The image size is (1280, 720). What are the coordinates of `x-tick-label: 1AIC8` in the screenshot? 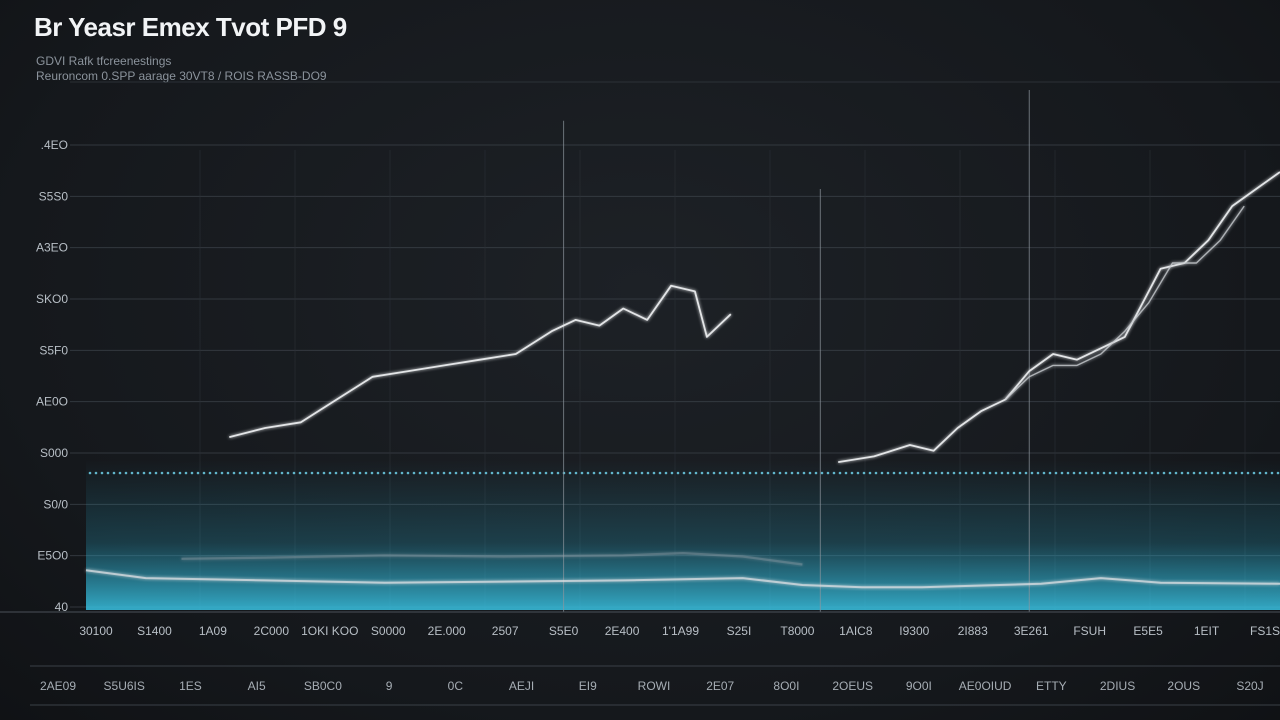 It's located at (856, 631).